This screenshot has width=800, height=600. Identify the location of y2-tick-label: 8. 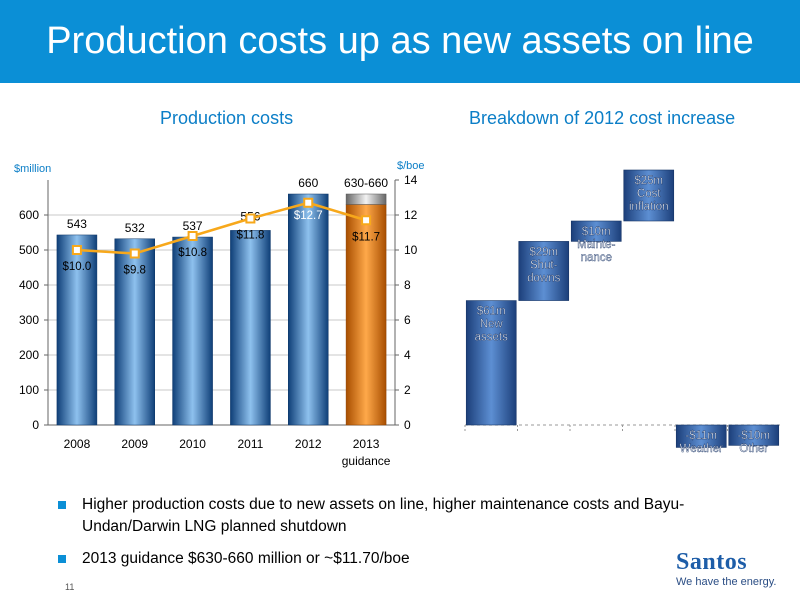
(407, 285).